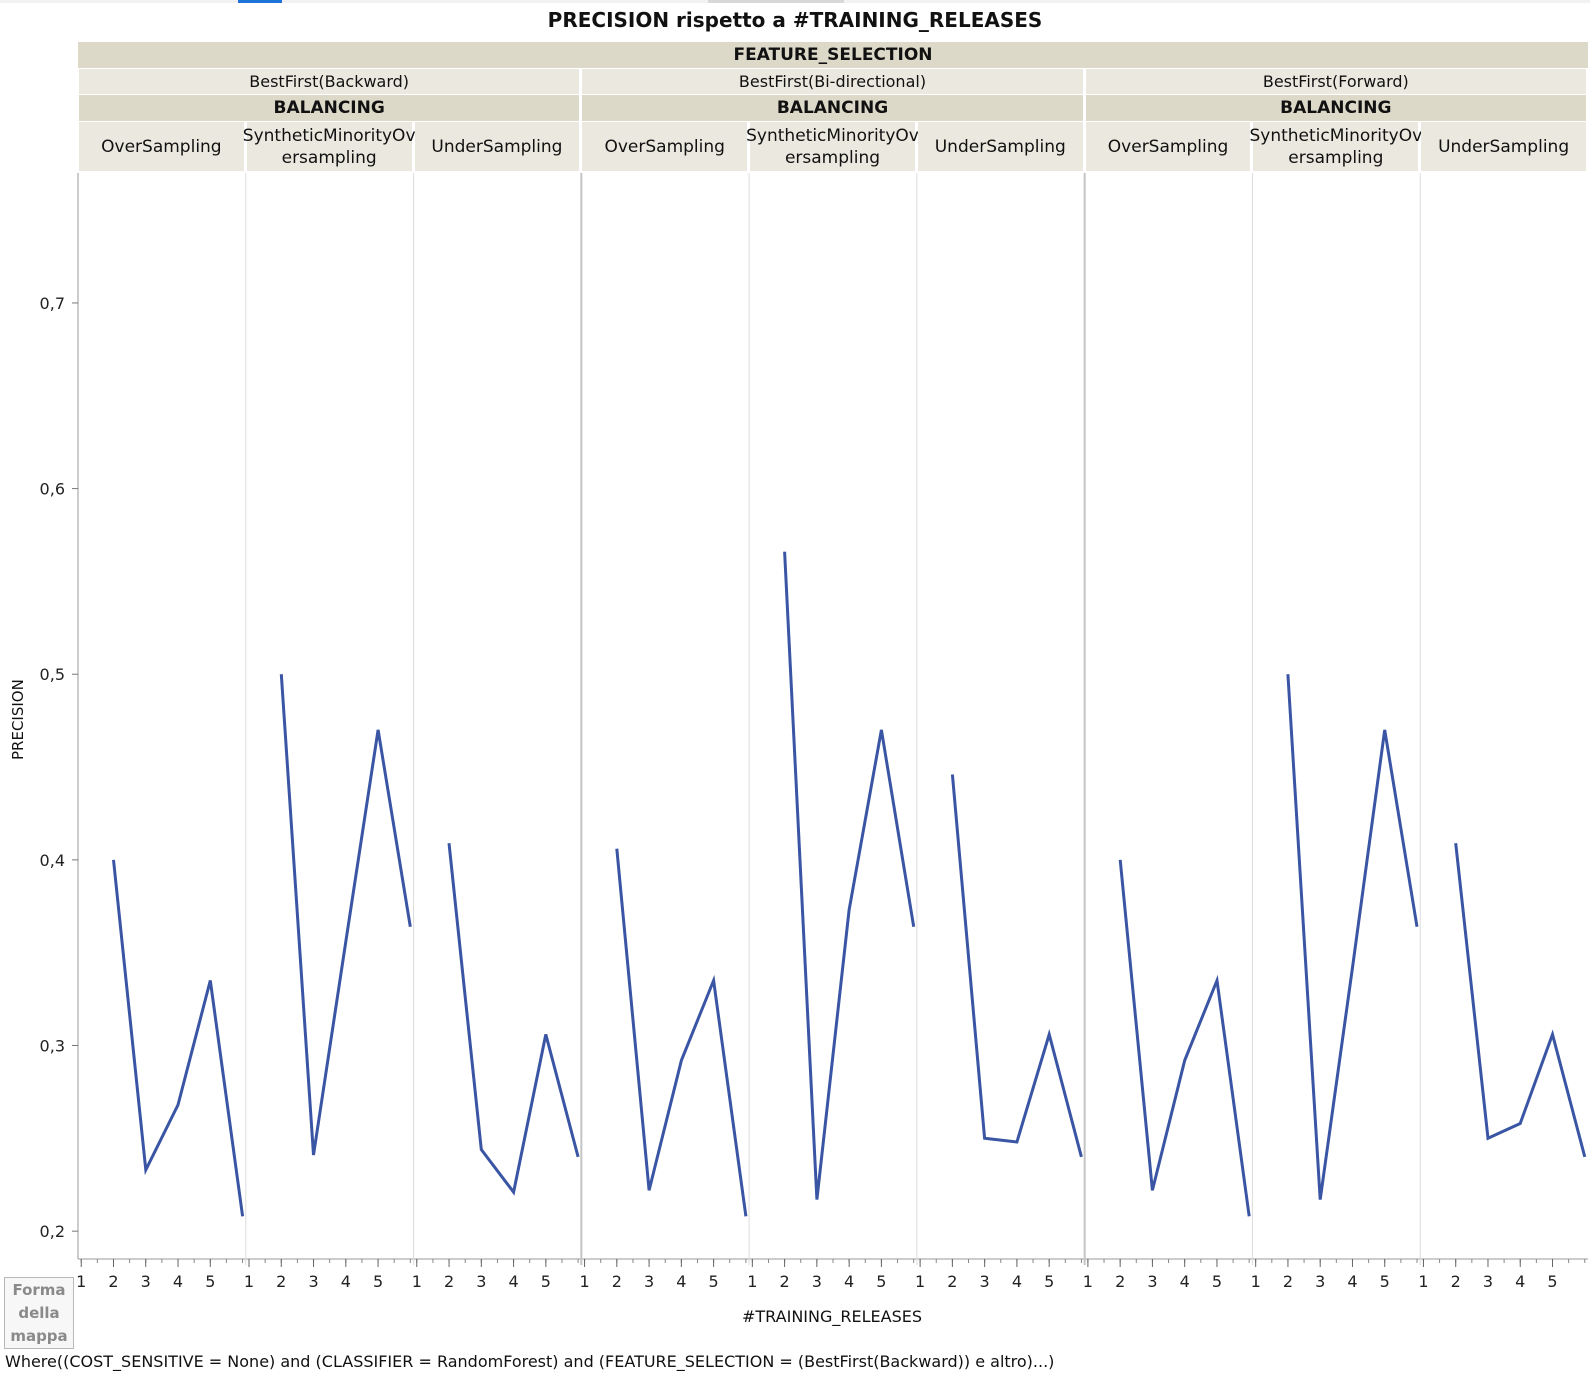 The height and width of the screenshot is (1374, 1590). What do you see at coordinates (833, 55) in the screenshot?
I see `feature-selection-header: FEATURE_SELECTION` at bounding box center [833, 55].